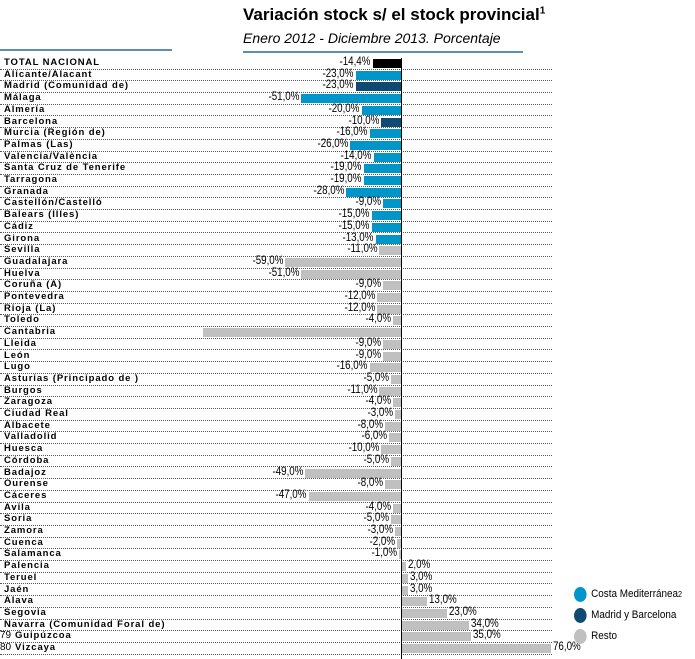 Image resolution: width=695 pixels, height=659 pixels. I want to click on value-label: -1,0%, so click(384, 553).